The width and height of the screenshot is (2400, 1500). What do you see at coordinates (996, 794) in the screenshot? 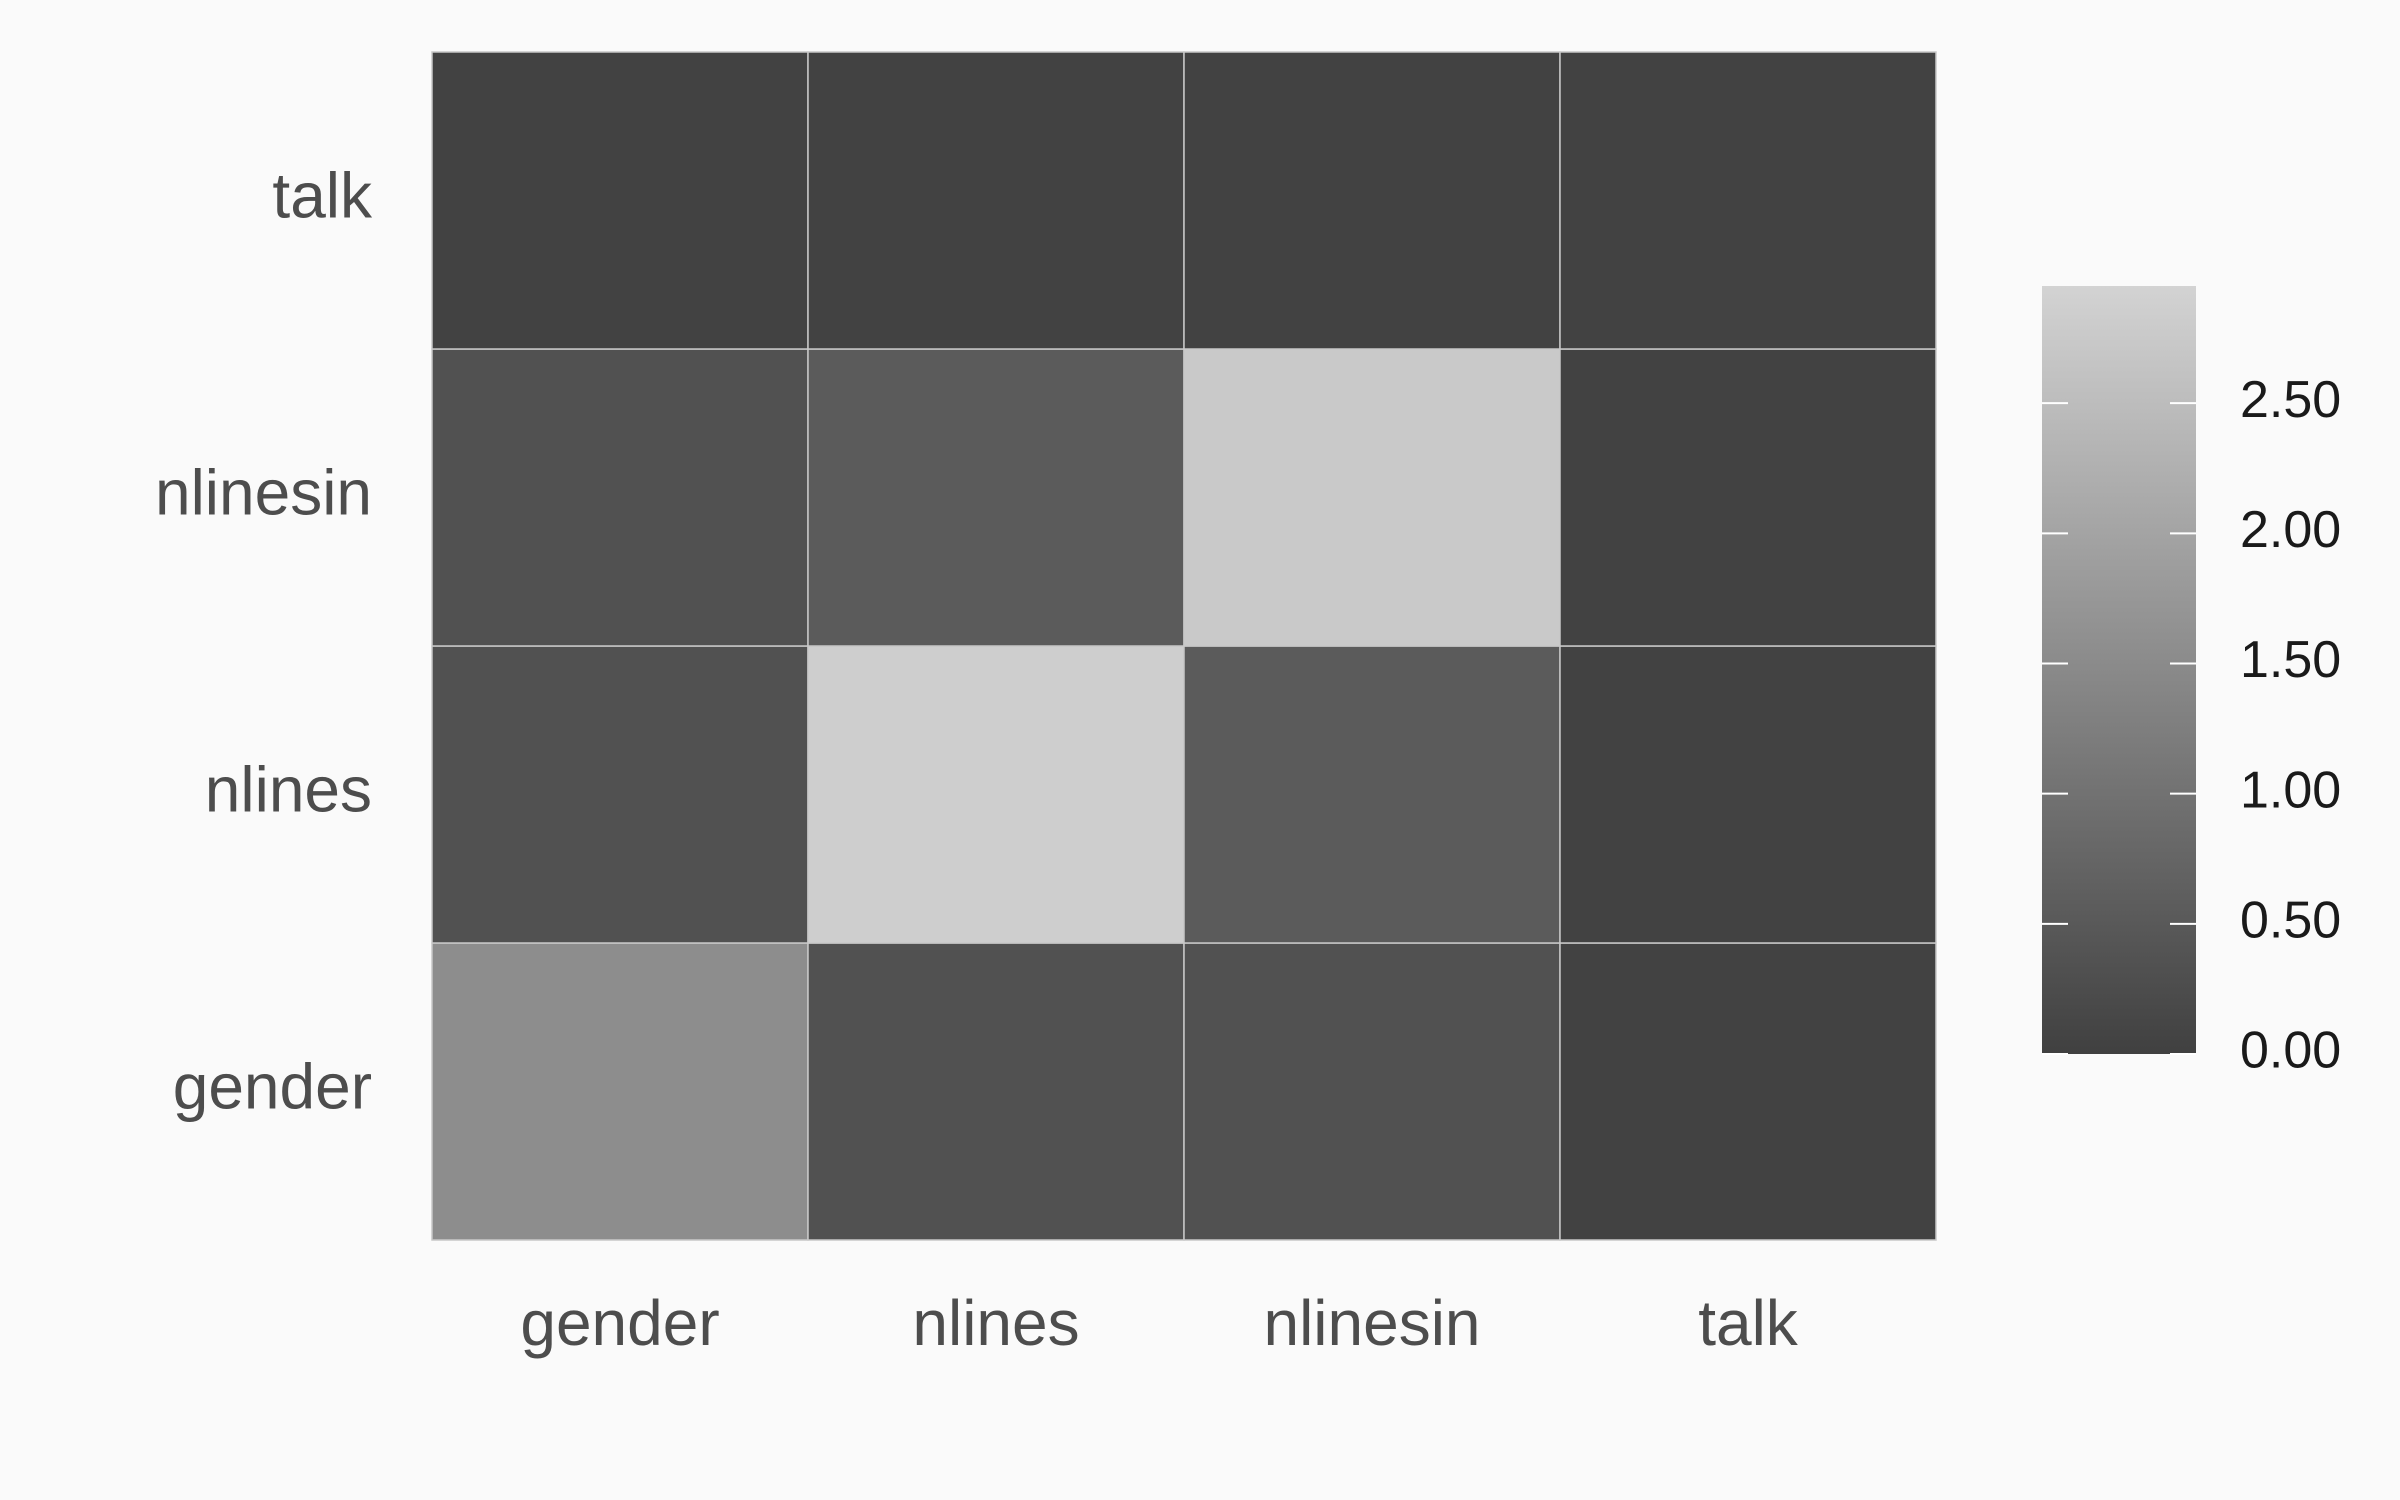
I see `heatmap-cell-nlines-nlines` at bounding box center [996, 794].